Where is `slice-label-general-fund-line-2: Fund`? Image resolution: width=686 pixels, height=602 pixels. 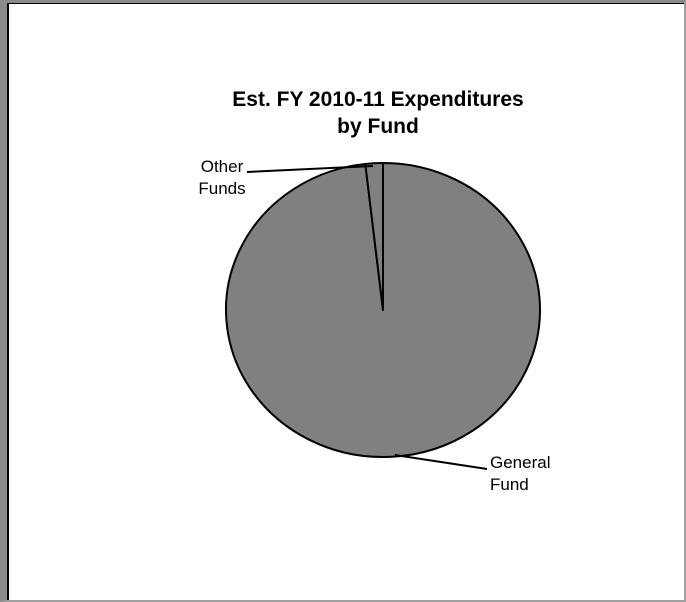 slice-label-general-fund-line-2: Fund is located at coordinates (509, 484).